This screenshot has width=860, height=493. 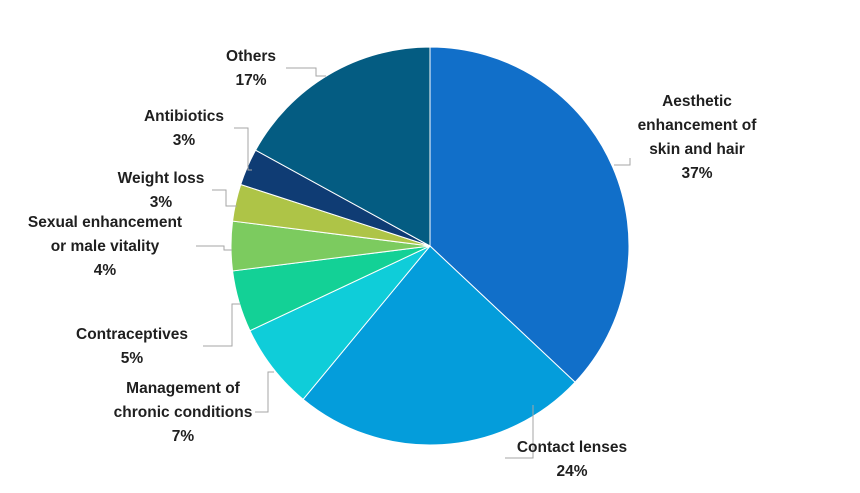 I want to click on slice-category-label: skin and hair, so click(x=697, y=149).